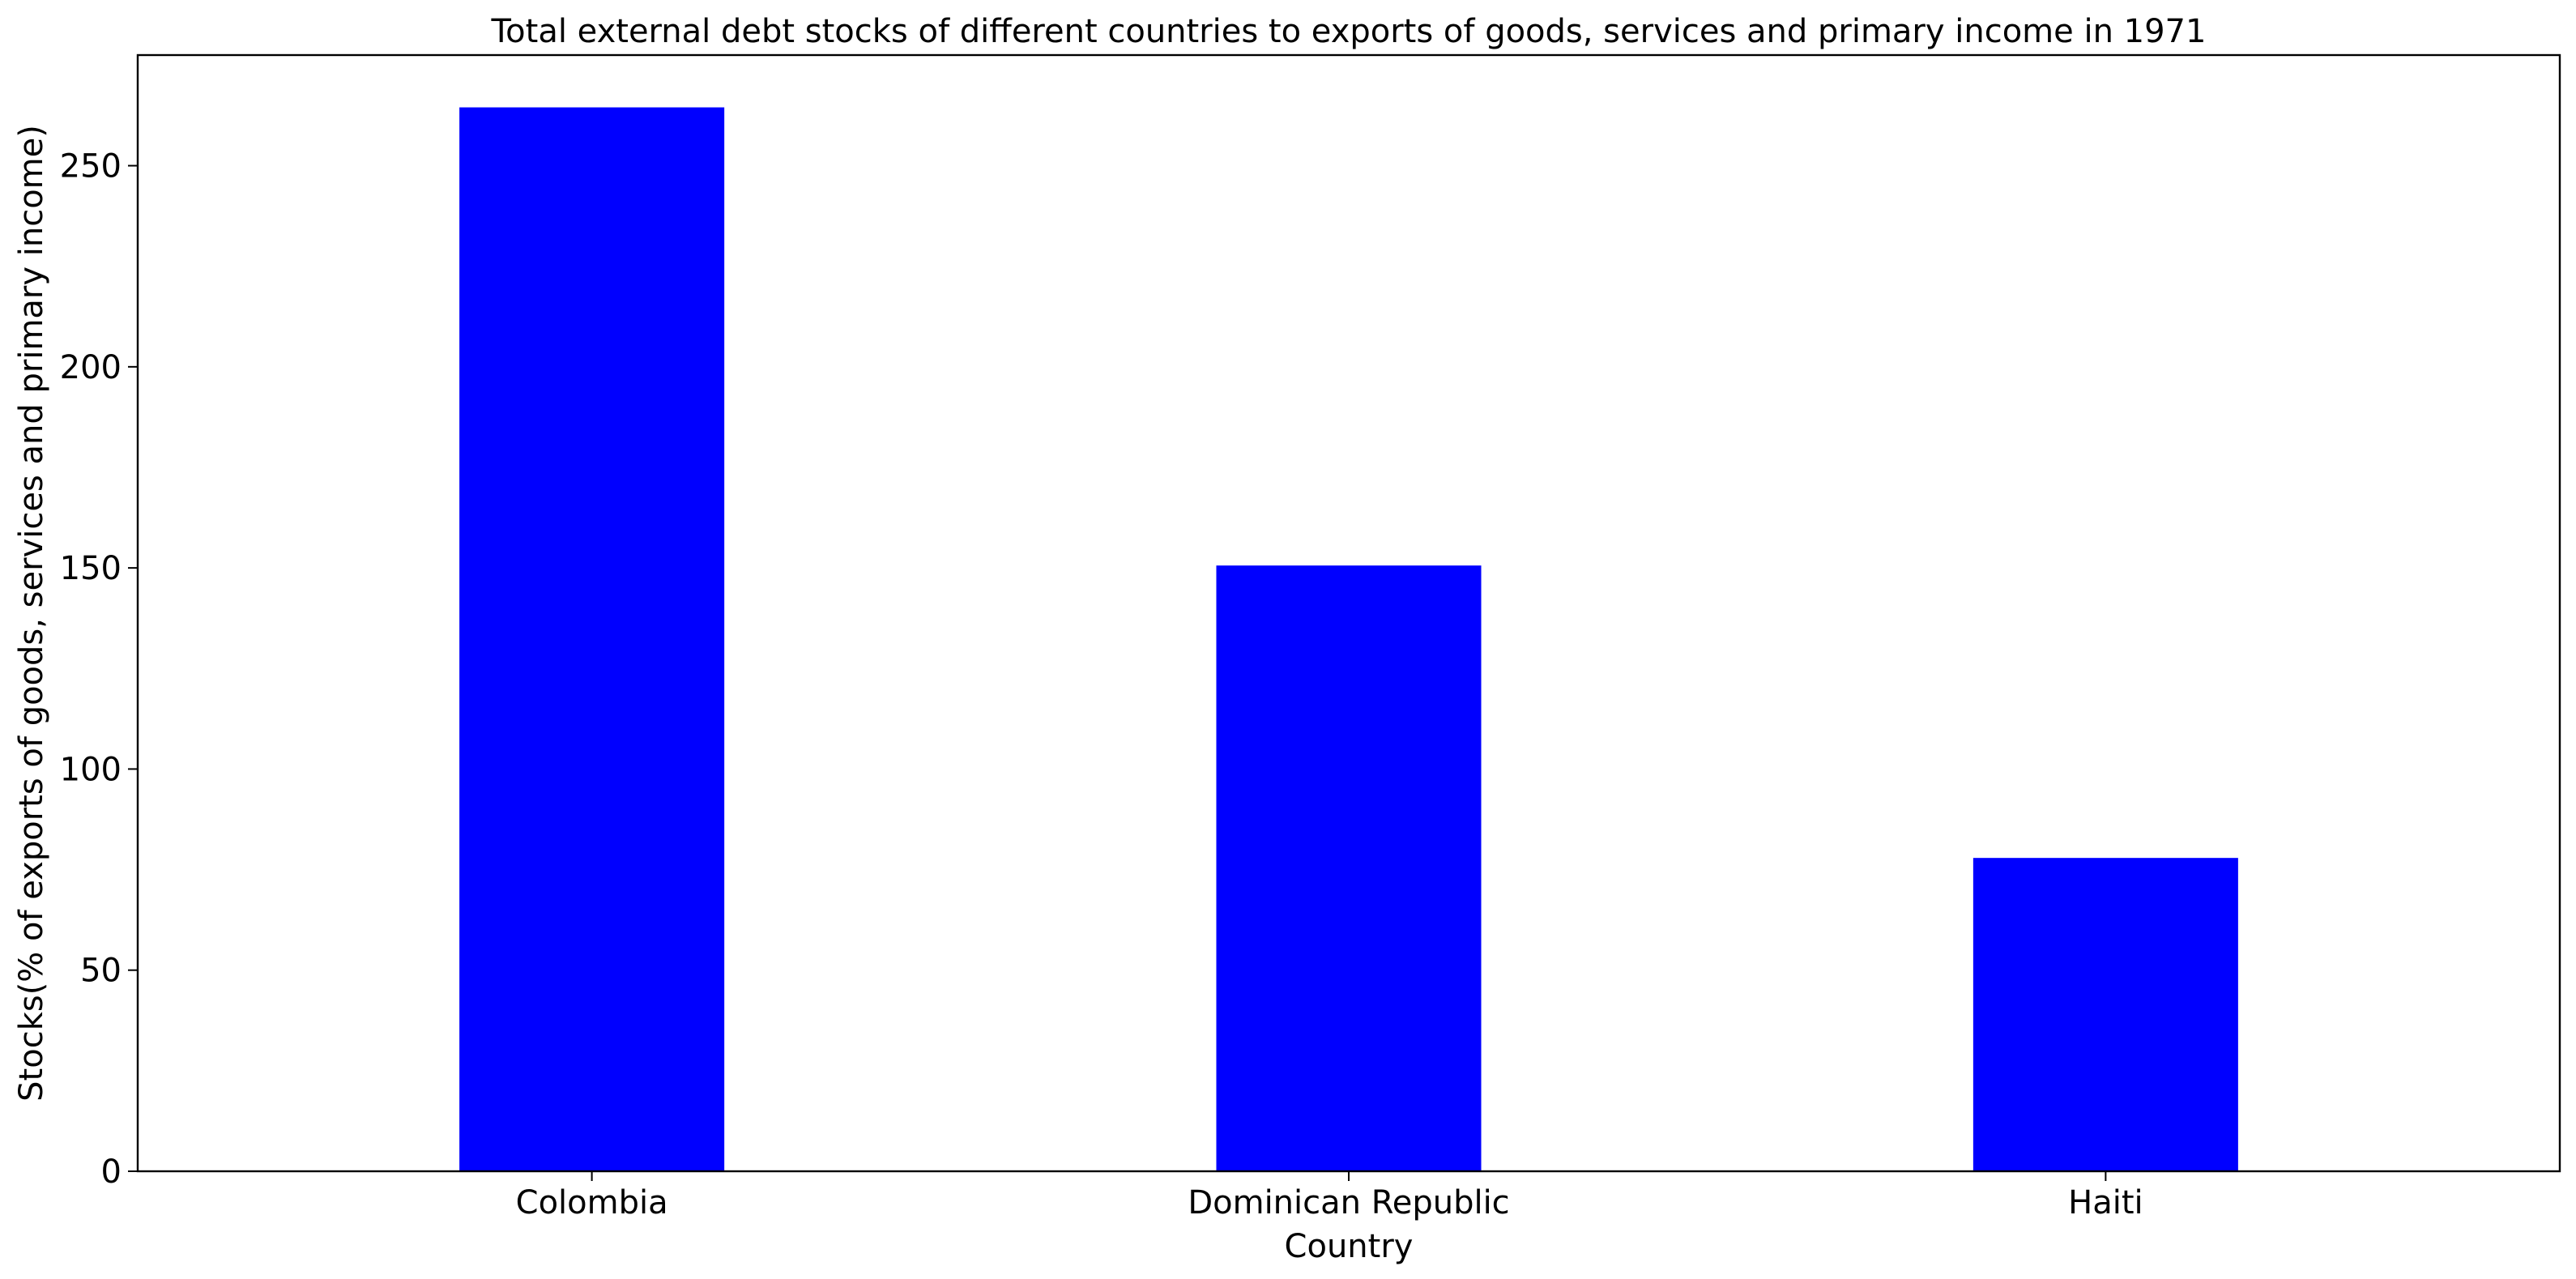  I want to click on x-tick-label: Colombia, so click(592, 1202).